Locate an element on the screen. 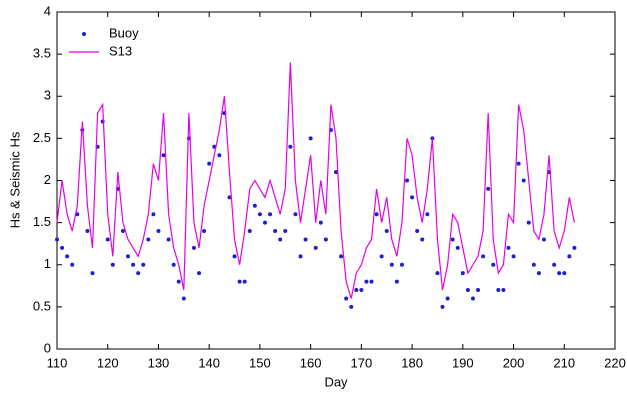 This screenshot has width=627, height=394. x-tick-label: 170 is located at coordinates (362, 362).